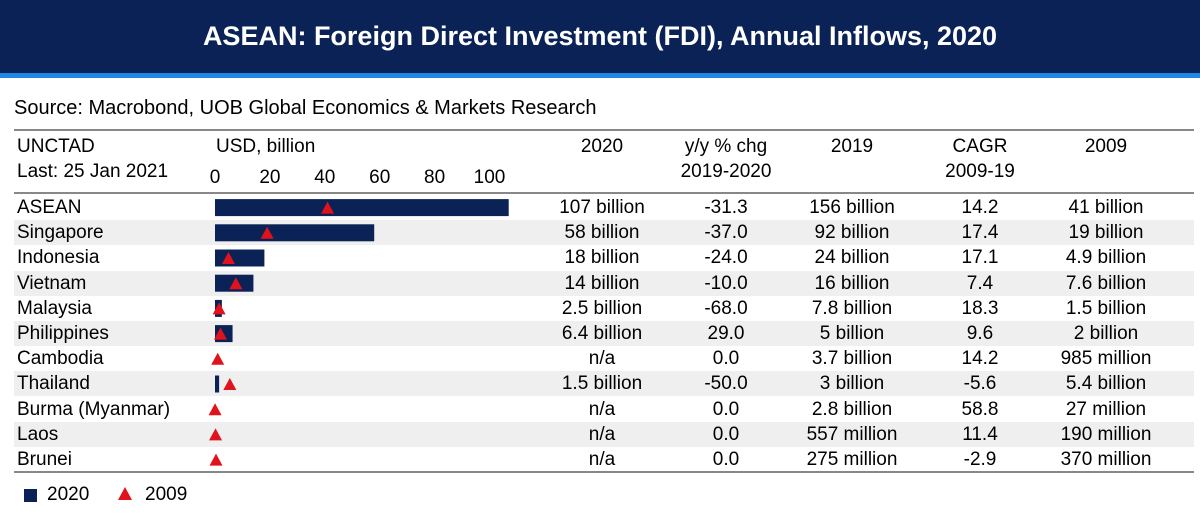 The image size is (1200, 528). What do you see at coordinates (266, 146) in the screenshot?
I see `header-unit: USD, billion` at bounding box center [266, 146].